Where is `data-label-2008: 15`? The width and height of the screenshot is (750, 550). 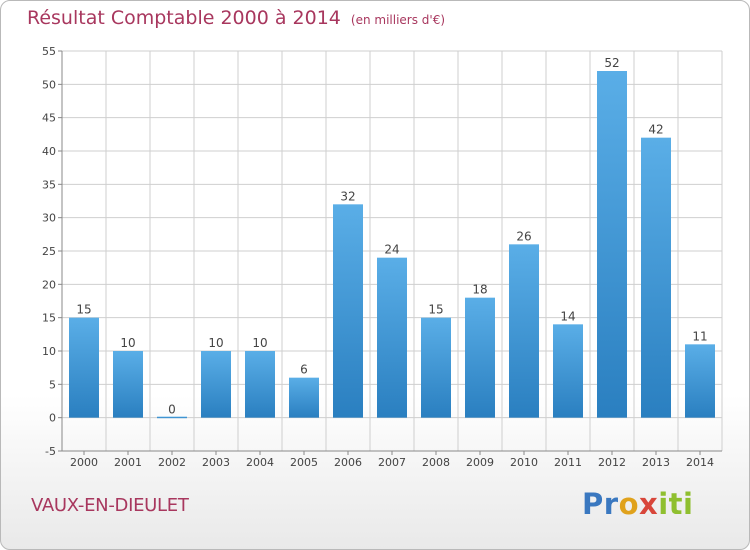
data-label-2008: 15 is located at coordinates (435, 310).